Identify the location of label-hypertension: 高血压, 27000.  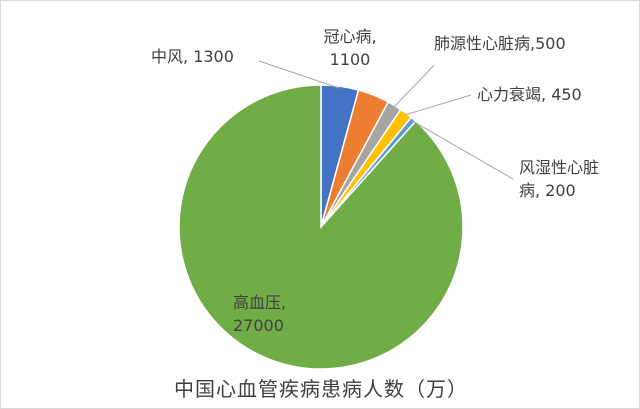
(260, 314).